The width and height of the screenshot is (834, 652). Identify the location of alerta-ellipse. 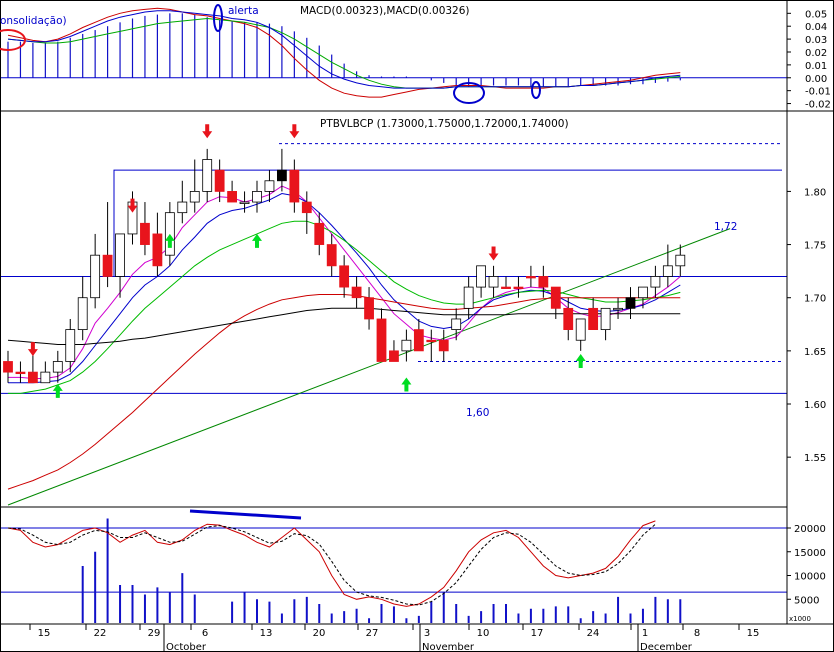
(218, 18).